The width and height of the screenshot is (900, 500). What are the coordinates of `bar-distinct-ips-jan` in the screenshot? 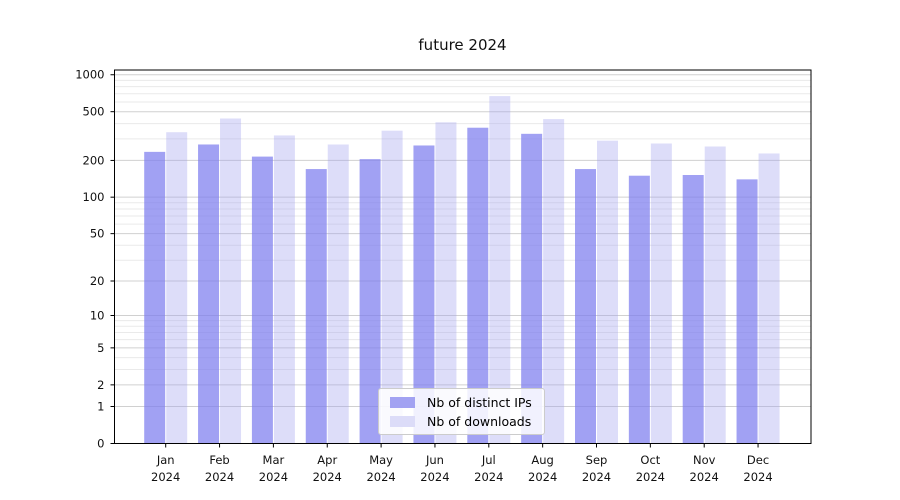 It's located at (155, 297).